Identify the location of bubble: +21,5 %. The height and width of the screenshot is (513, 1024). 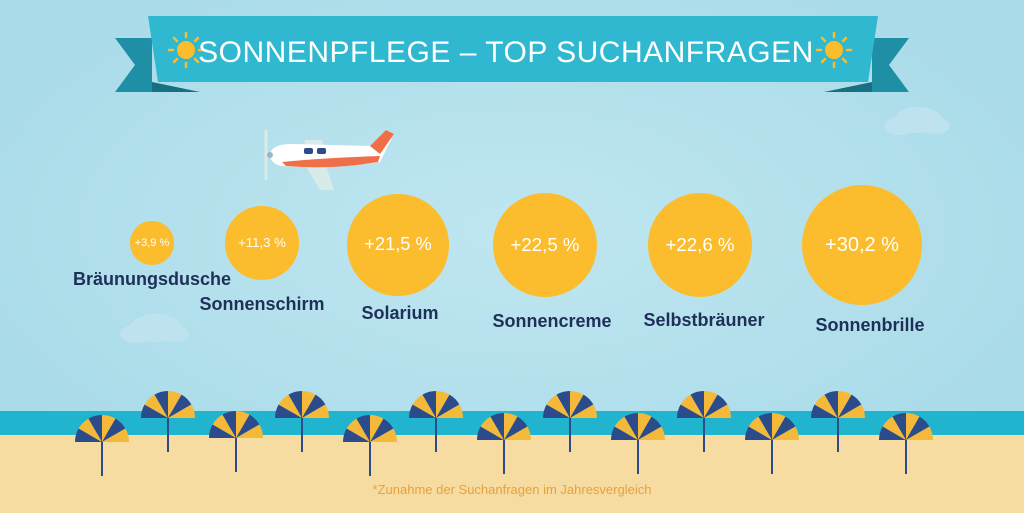
(398, 245).